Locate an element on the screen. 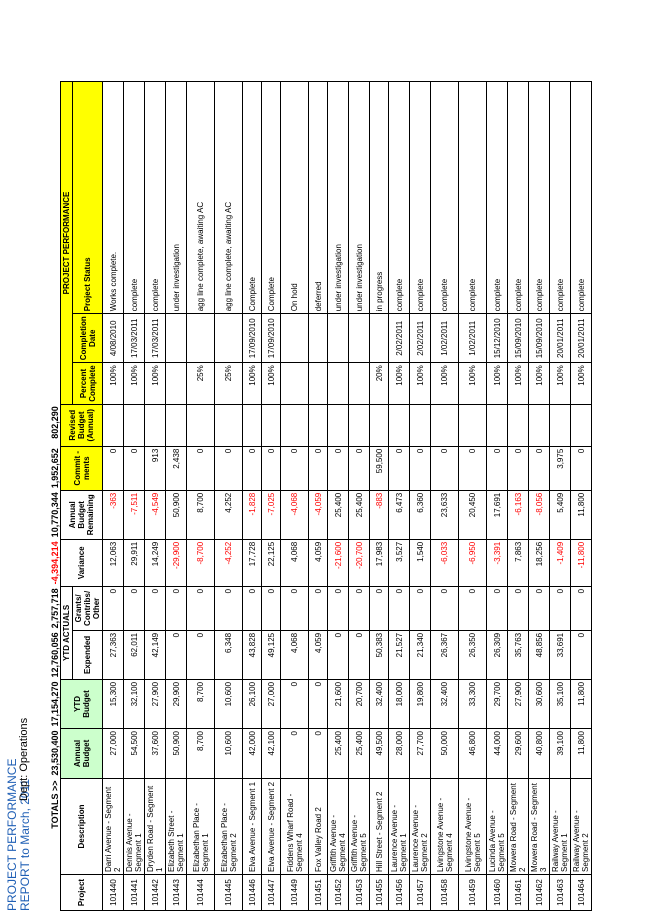  annual-budget-cell: 50,900 is located at coordinates (176, 753).